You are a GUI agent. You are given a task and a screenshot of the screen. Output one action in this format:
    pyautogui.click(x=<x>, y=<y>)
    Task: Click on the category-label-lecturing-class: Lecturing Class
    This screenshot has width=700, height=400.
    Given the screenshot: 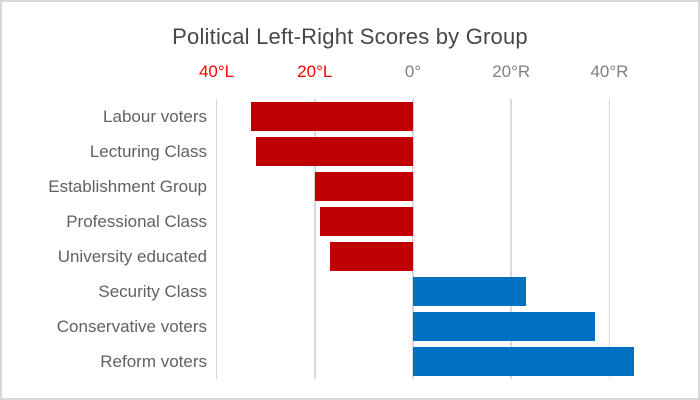 What is the action you would take?
    pyautogui.click(x=148, y=151)
    